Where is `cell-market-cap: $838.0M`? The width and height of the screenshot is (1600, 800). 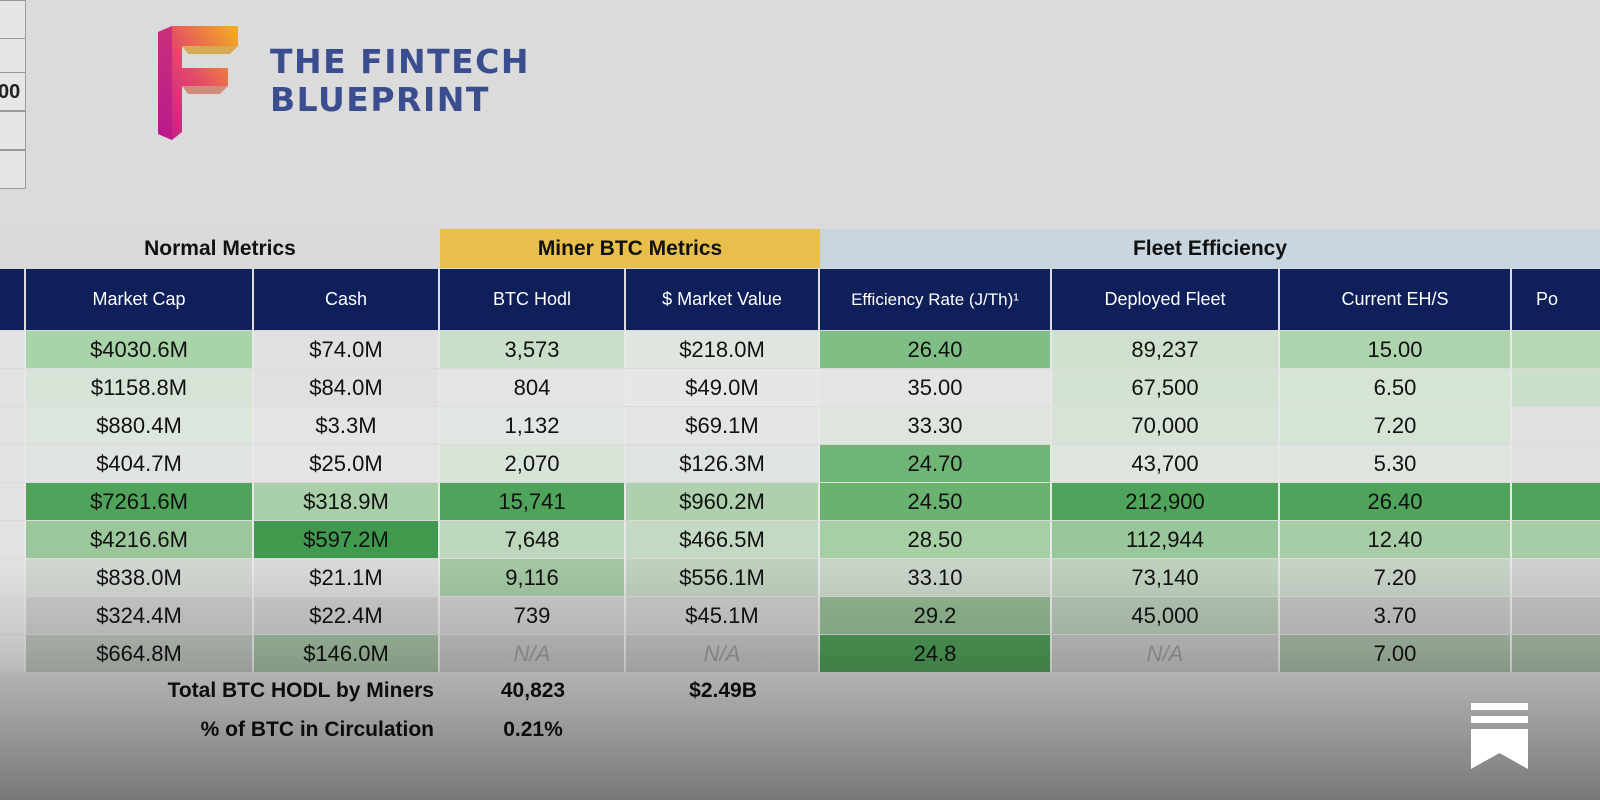
cell-market-cap: $838.0M is located at coordinates (140, 577).